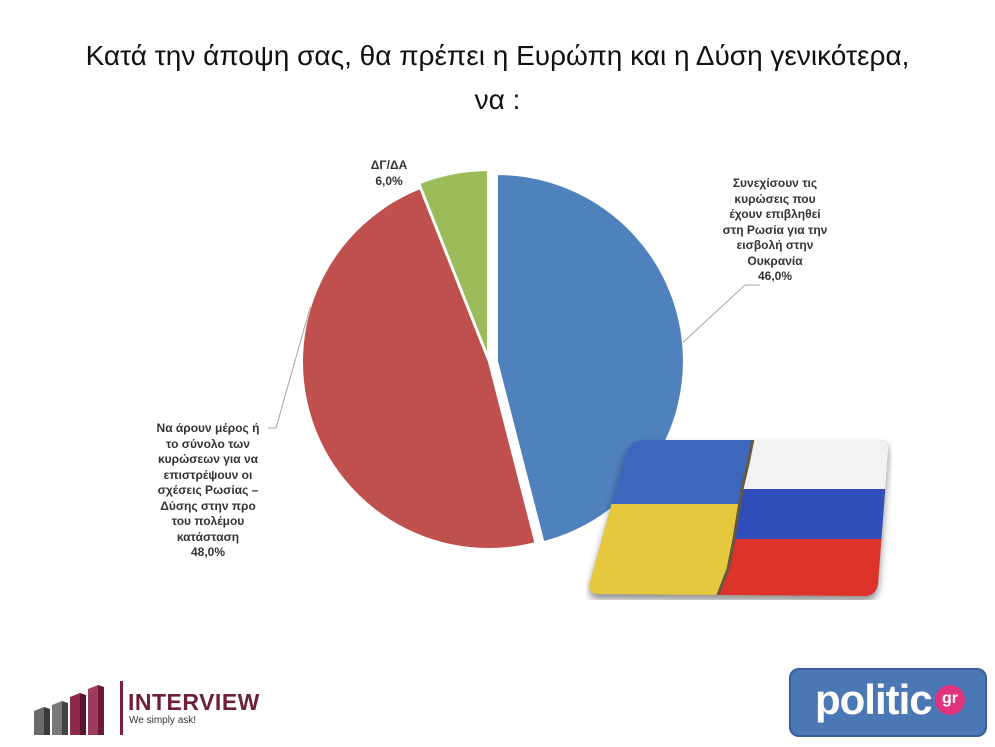  What do you see at coordinates (775, 276) in the screenshot?
I see `slice-label-continue-value: 46,0%` at bounding box center [775, 276].